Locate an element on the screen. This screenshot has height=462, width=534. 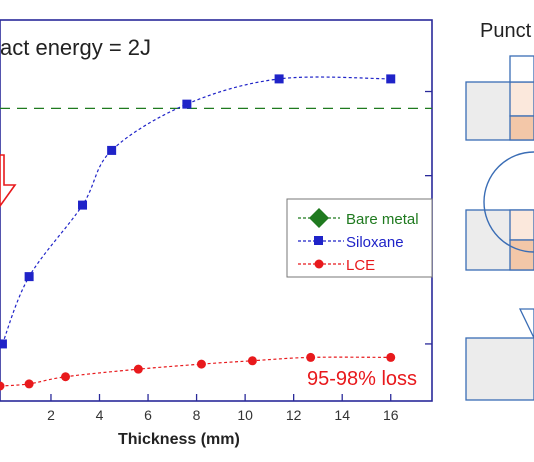
schematic-bottom is located at coordinates (499, 354).